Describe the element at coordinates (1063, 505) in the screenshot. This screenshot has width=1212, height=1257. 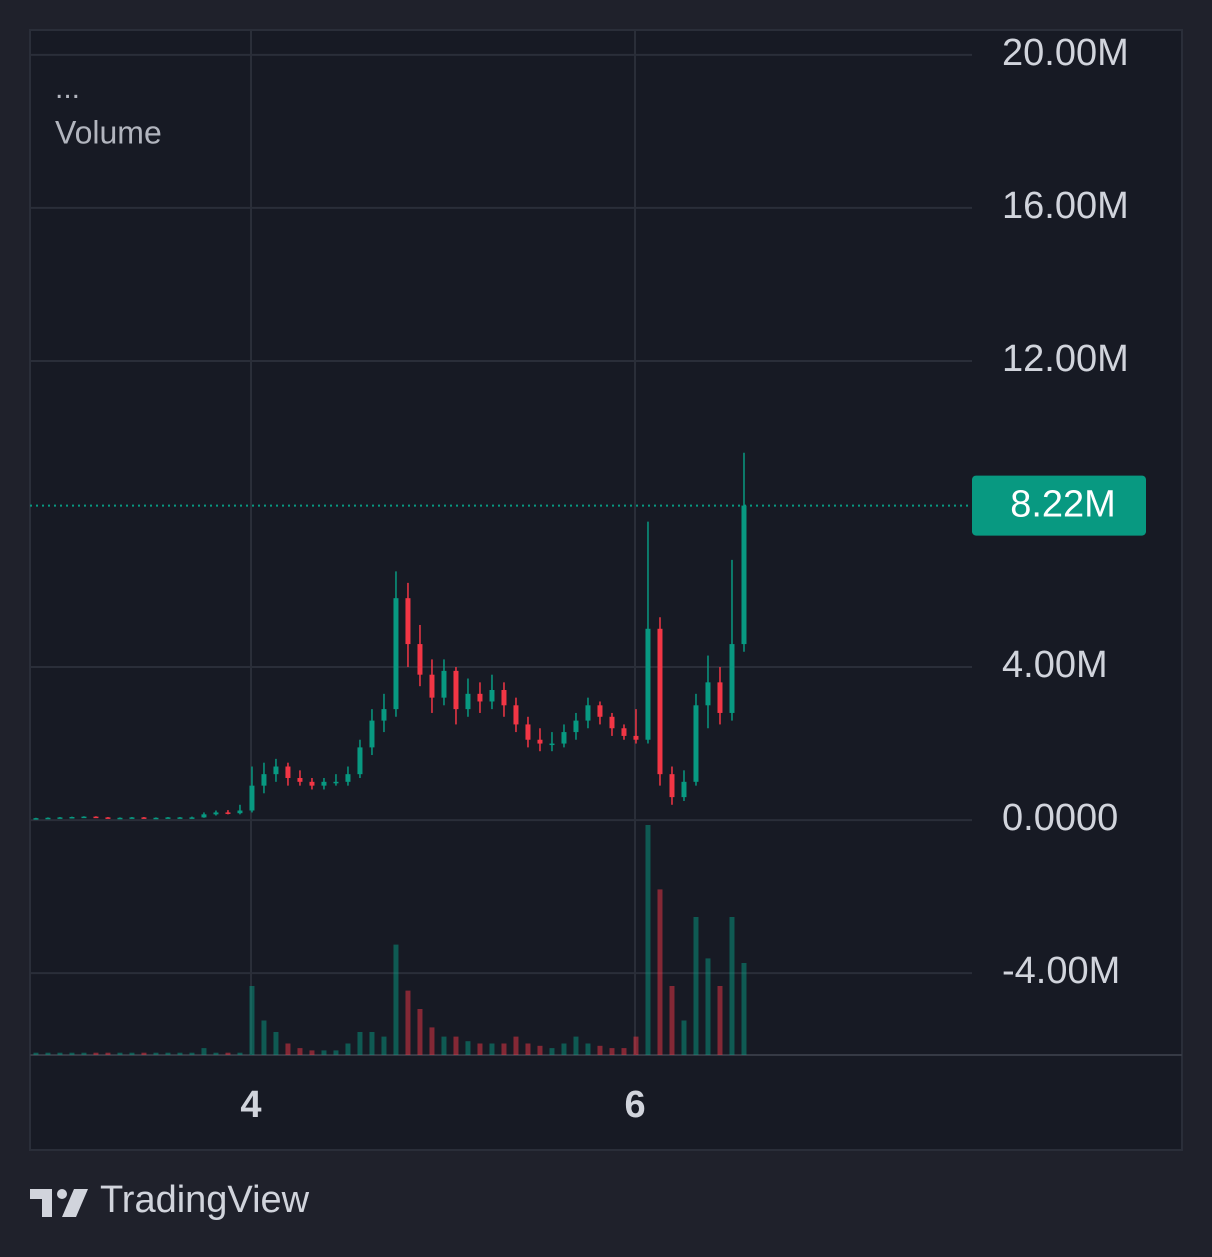
I see `last-price-label: 8.22M` at that location.